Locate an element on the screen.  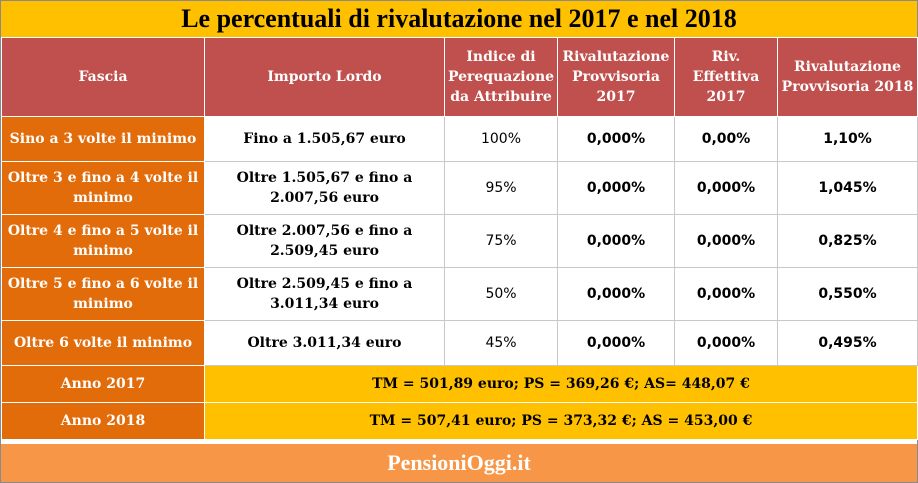
indice-cell: 75% is located at coordinates (501, 241).